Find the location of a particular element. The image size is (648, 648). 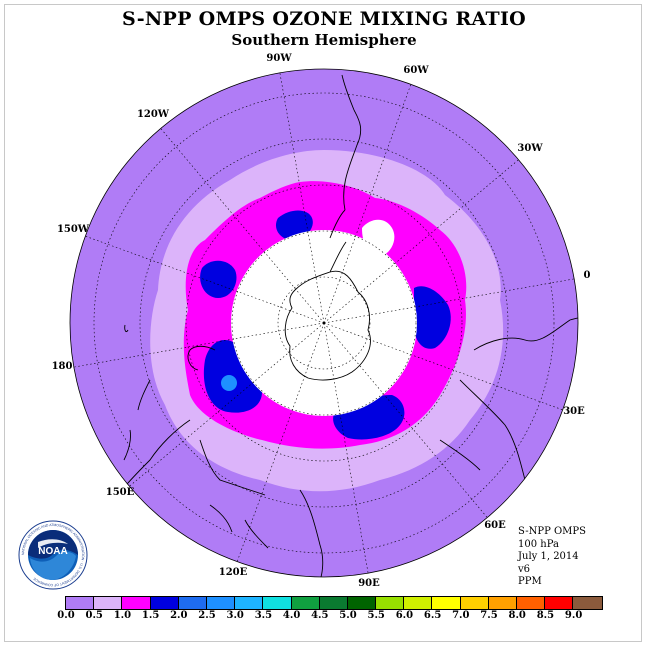

instrument-label: S-NPP OMPS is located at coordinates (552, 531).